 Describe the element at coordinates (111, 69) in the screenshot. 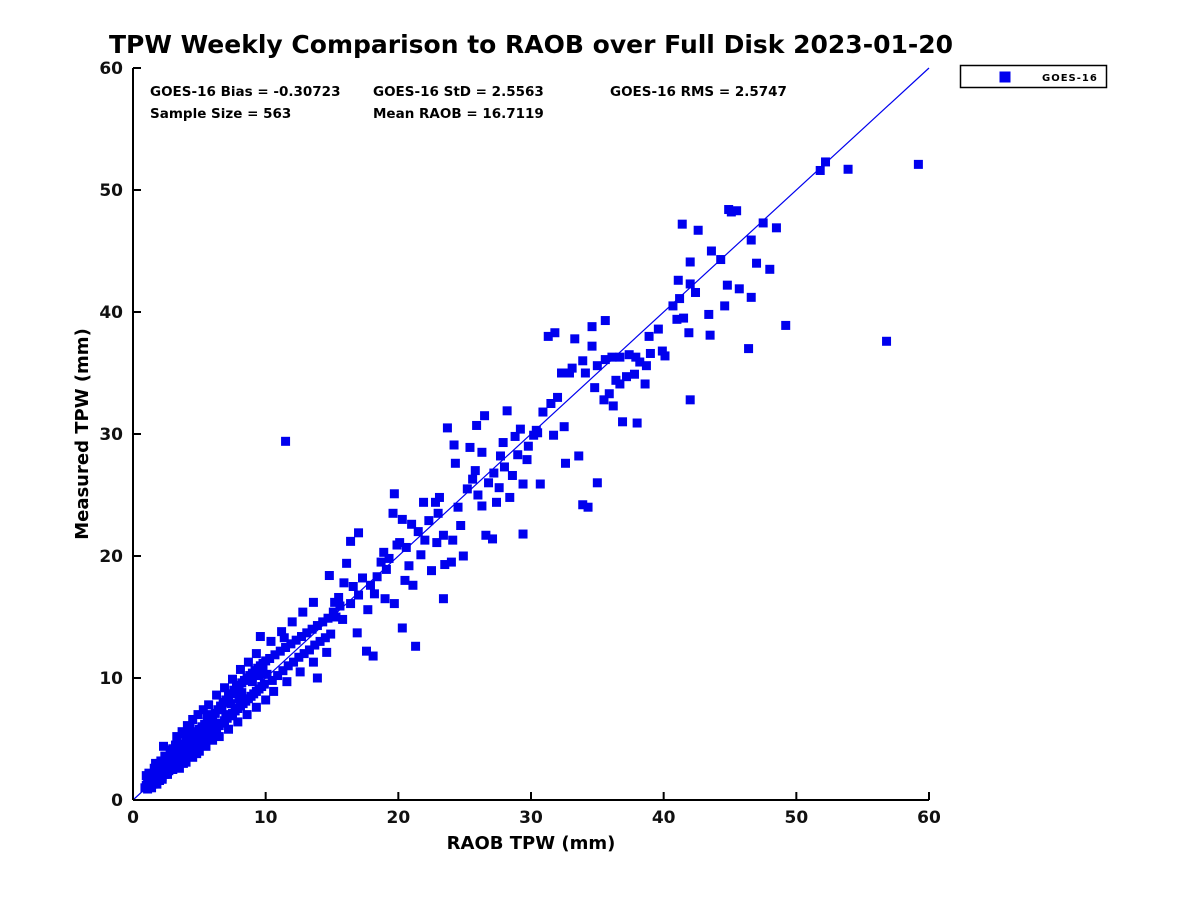

I see `y-tick-label: 60` at that location.